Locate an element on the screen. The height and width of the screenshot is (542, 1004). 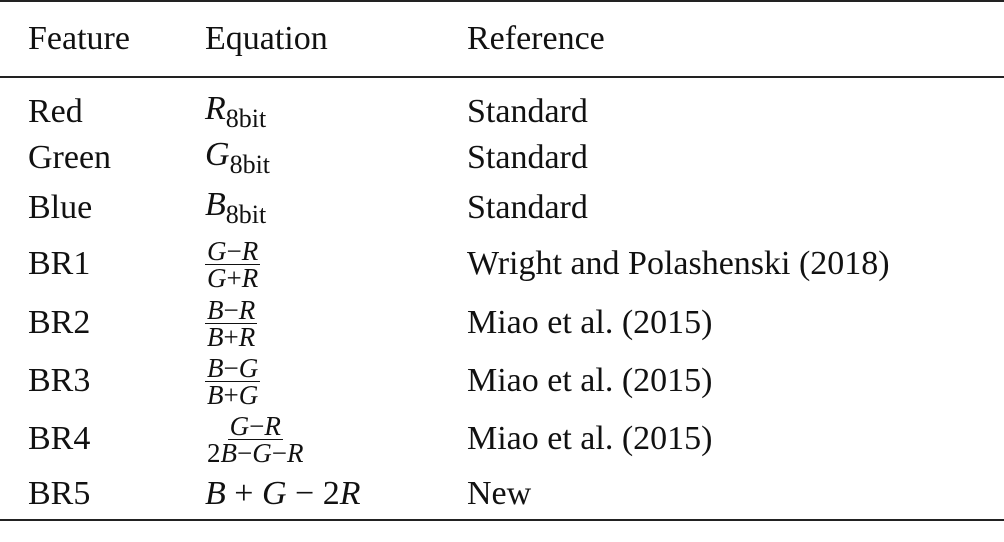
fraction: B−R B+R is located at coordinates (231, 323).